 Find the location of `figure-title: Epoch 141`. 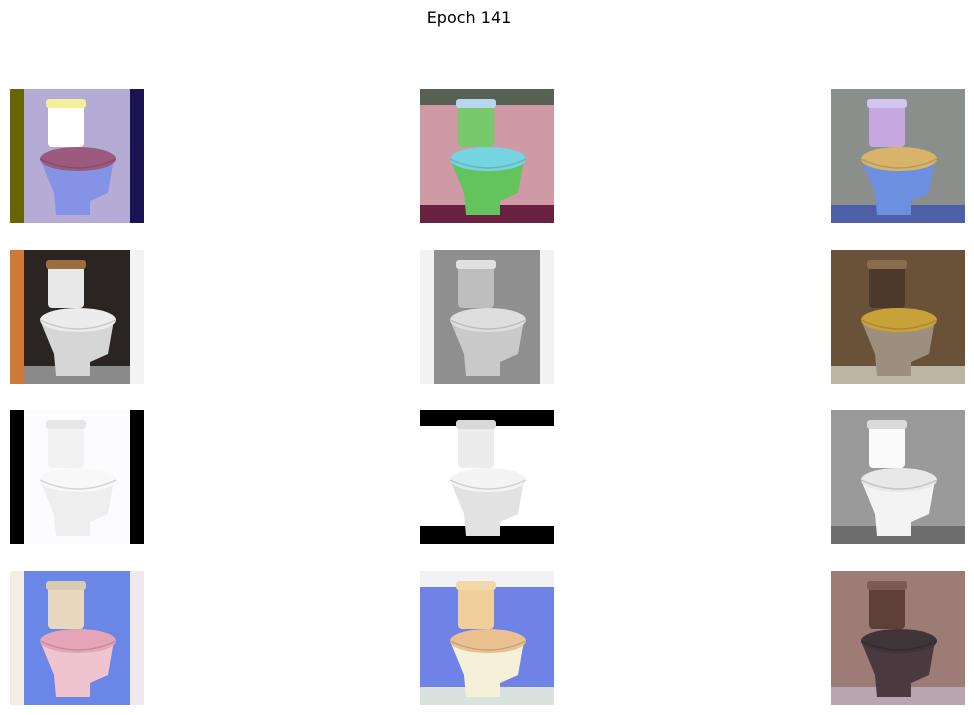

figure-title: Epoch 141 is located at coordinates (469, 17).